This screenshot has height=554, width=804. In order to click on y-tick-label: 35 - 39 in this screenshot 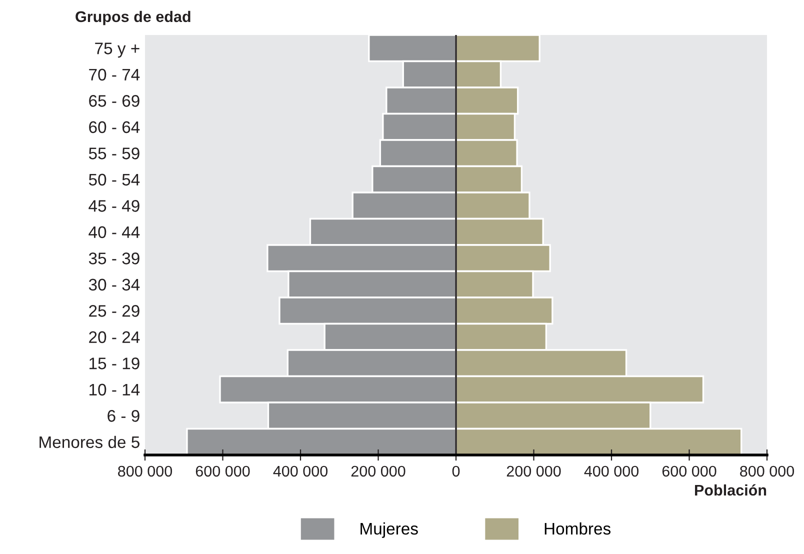, I will do `click(114, 258)`.